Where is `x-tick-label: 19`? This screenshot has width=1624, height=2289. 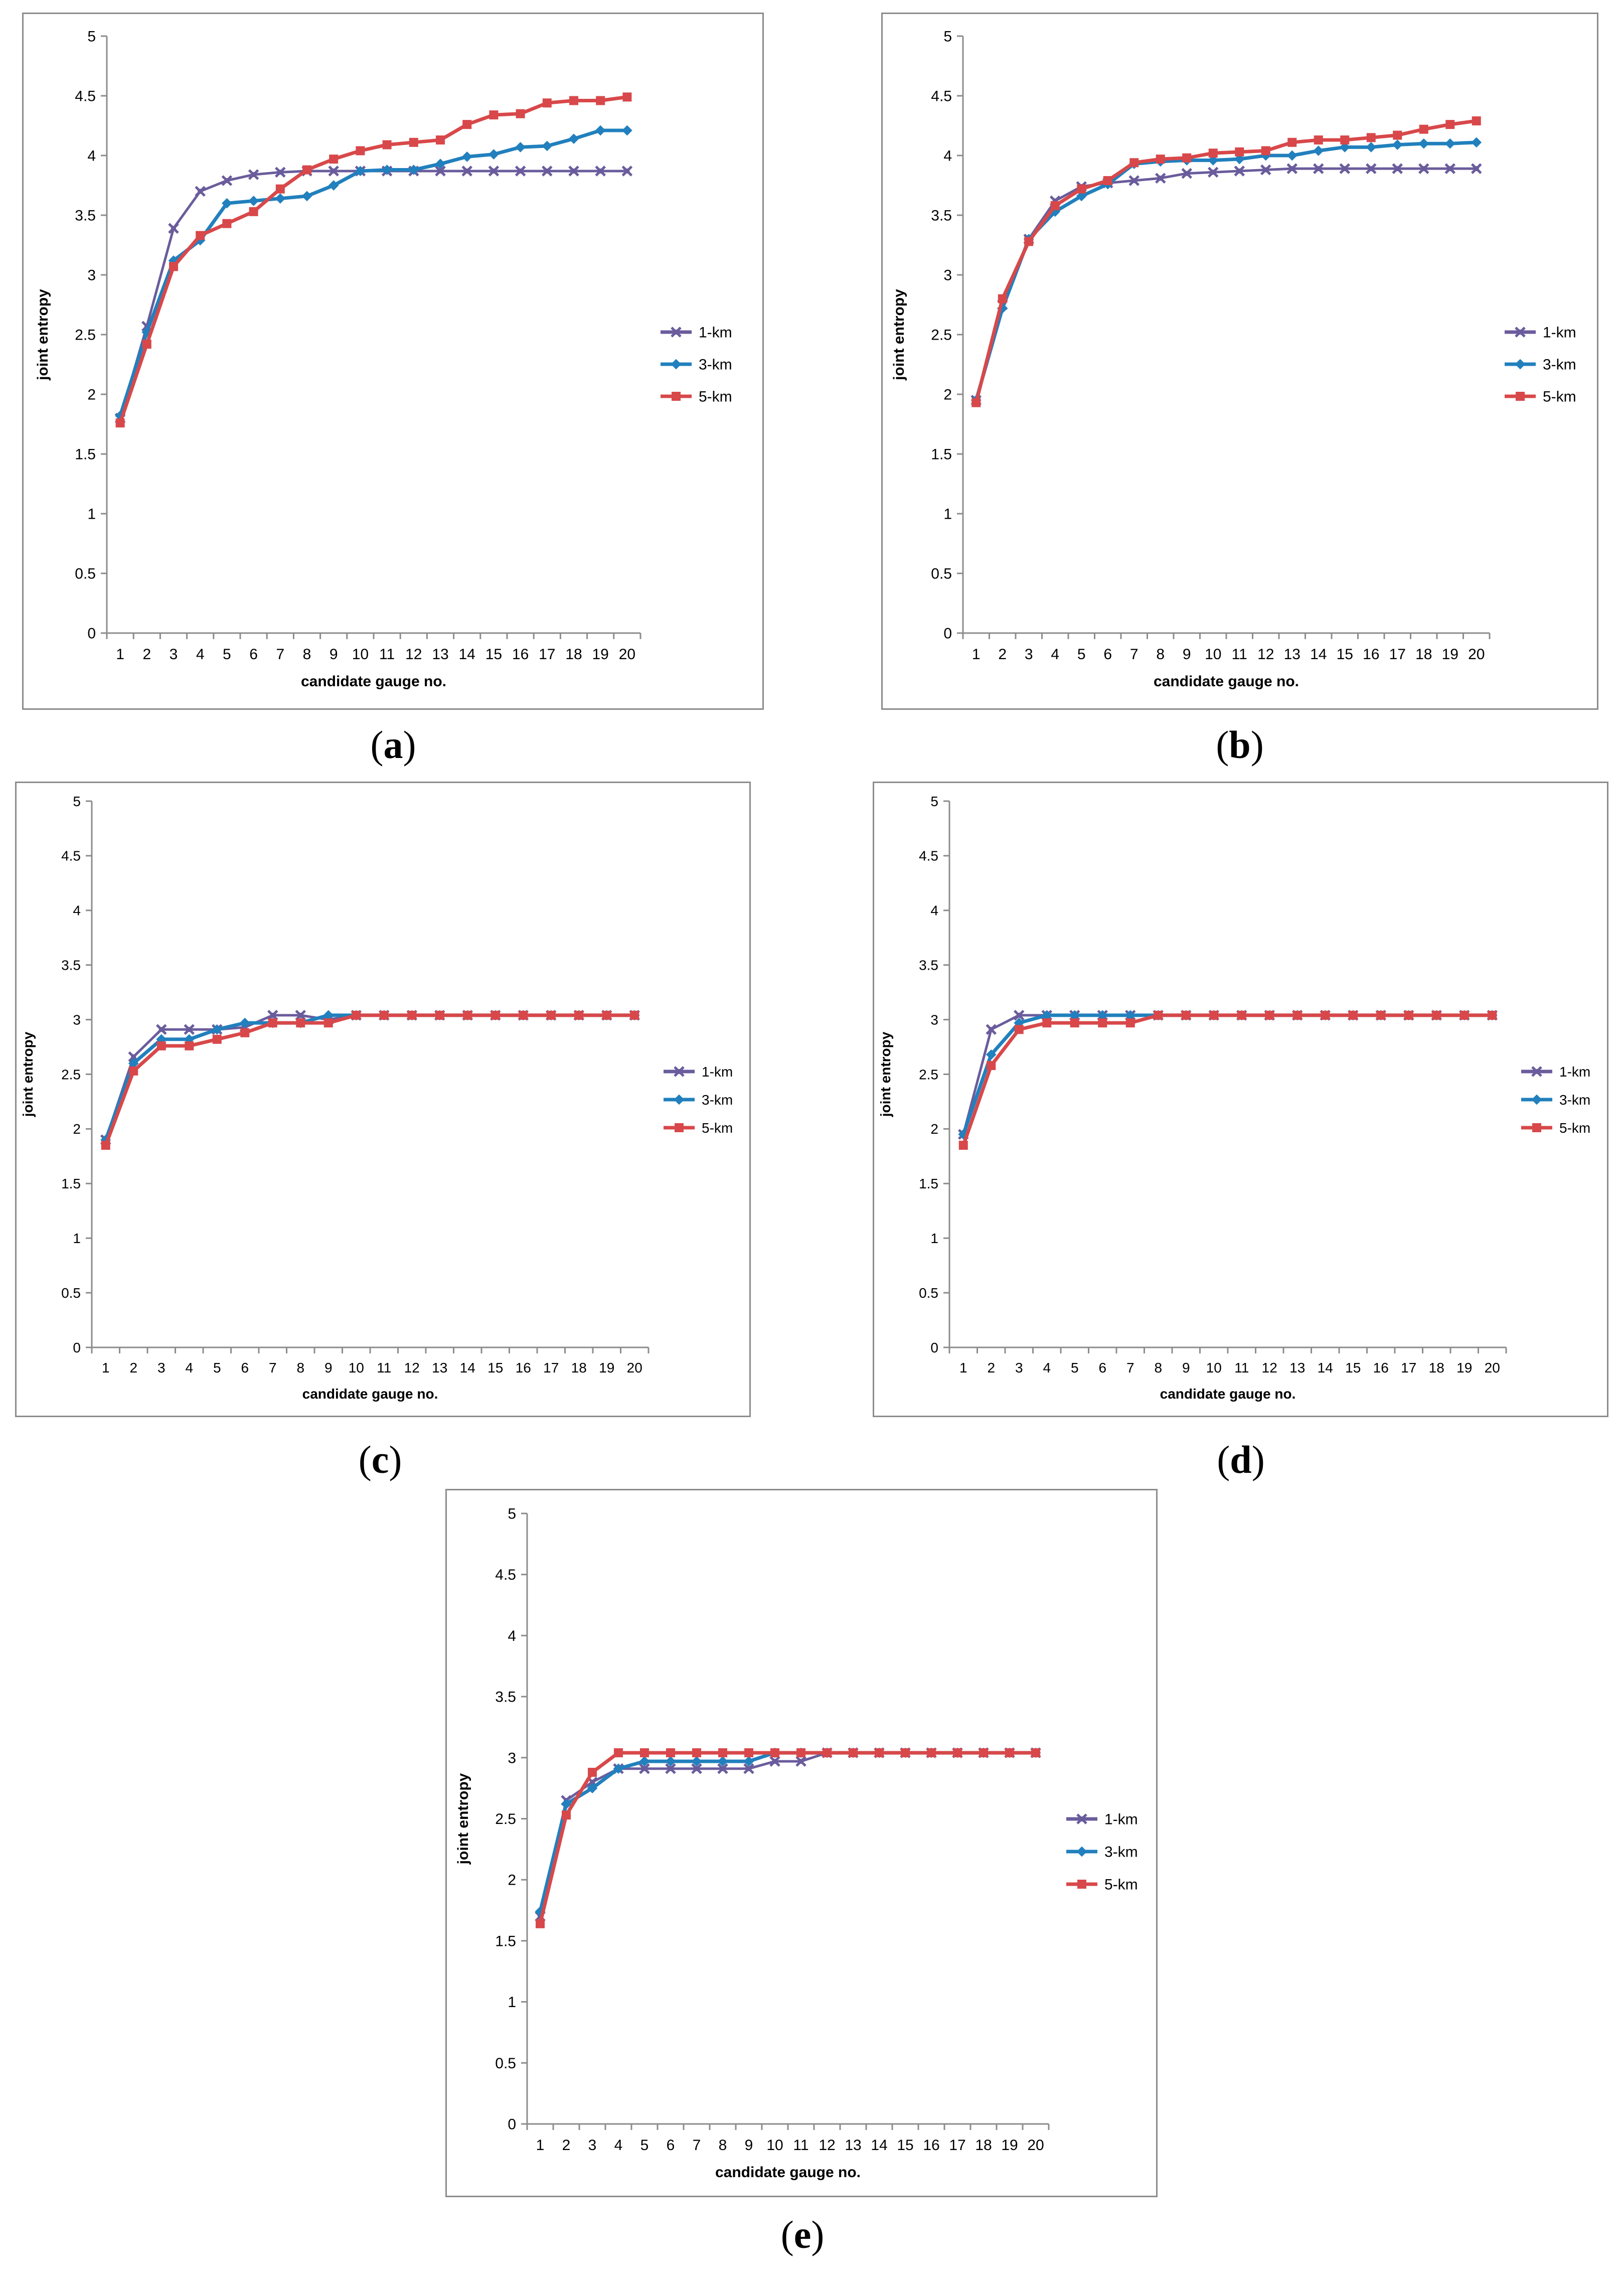
x-tick-label: 19 is located at coordinates (1450, 655).